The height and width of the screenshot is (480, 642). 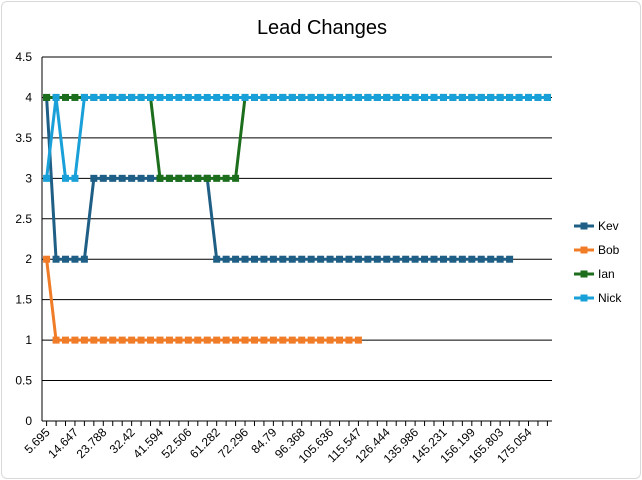 I want to click on y-tick-label: 4.5, so click(x=23, y=57).